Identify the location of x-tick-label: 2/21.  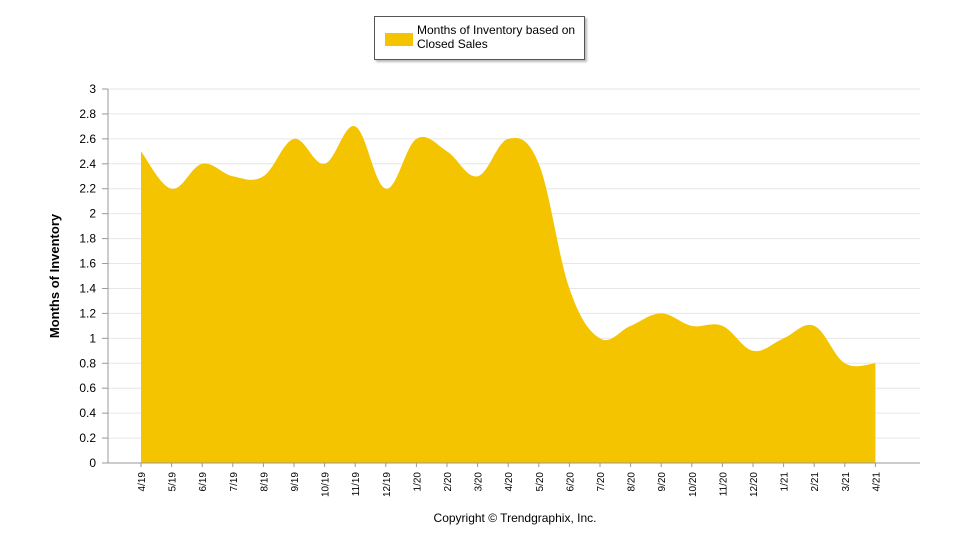
(815, 482).